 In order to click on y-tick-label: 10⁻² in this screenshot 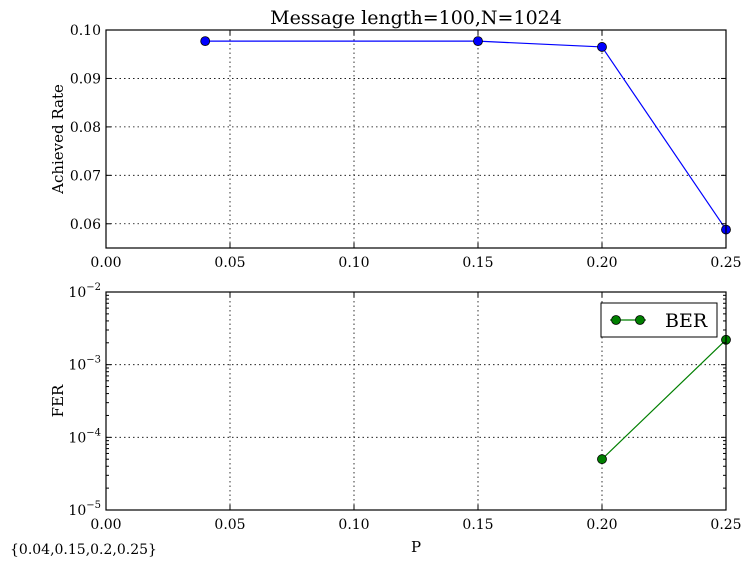, I will do `click(84, 291)`.